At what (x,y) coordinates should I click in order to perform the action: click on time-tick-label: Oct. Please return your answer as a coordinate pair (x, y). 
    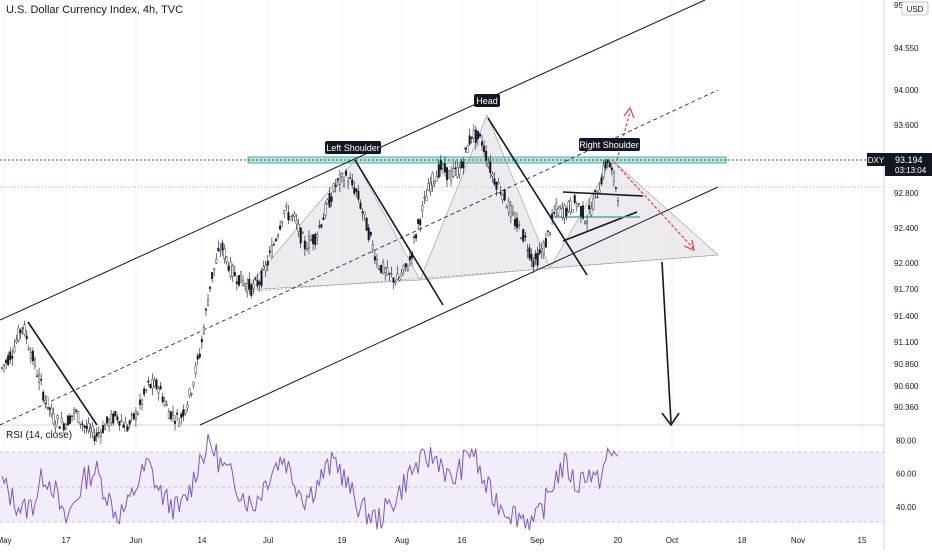
    Looking at the image, I should click on (672, 540).